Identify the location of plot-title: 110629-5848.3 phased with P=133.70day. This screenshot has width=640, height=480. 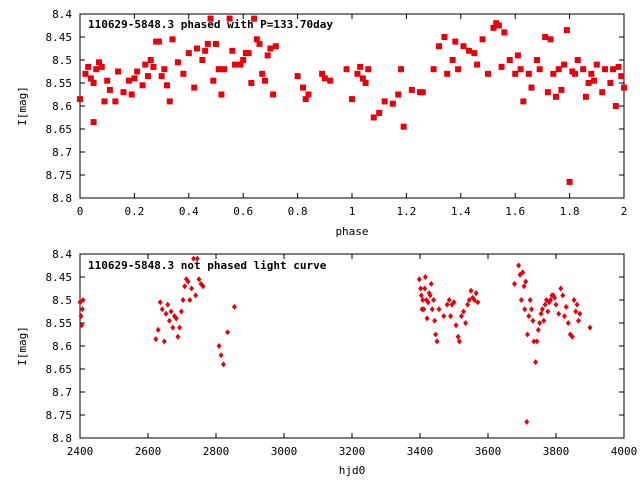
(210, 24).